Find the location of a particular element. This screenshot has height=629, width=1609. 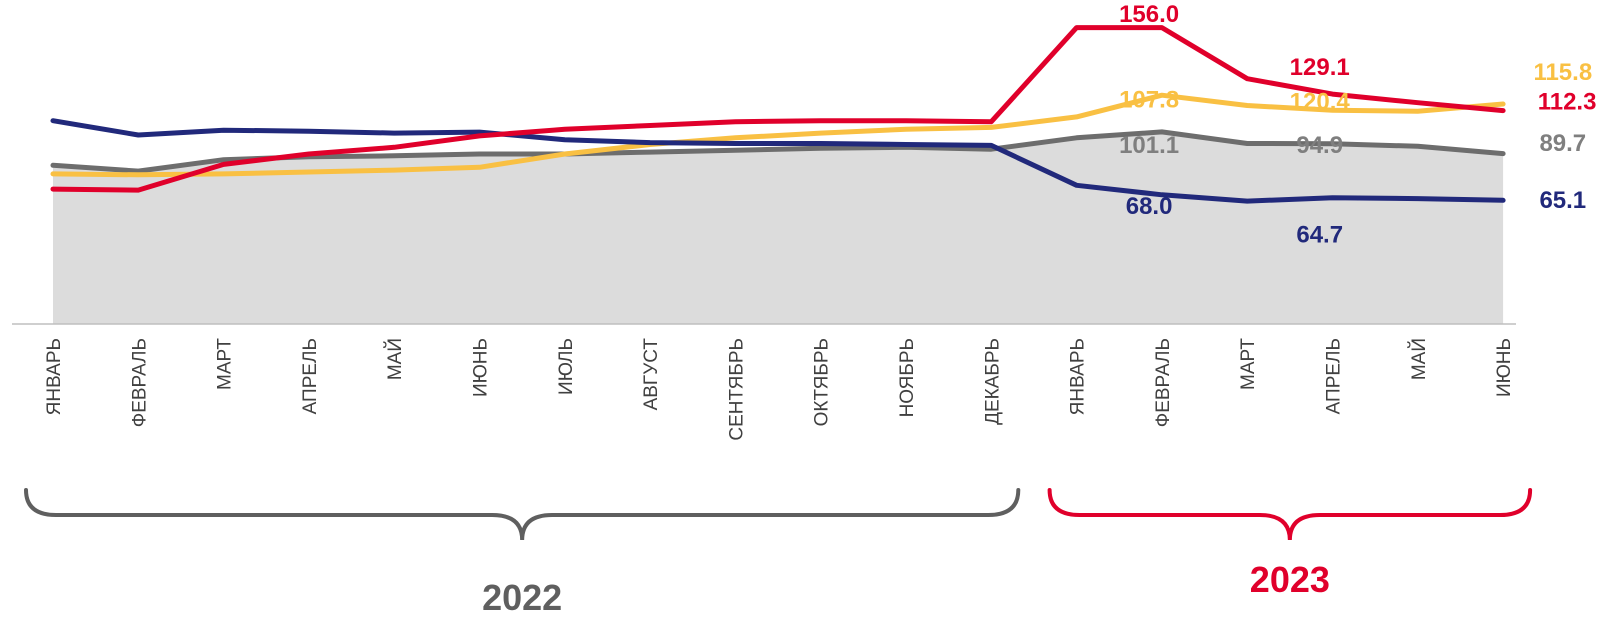

x-tick-label: ИЮЛЬ is located at coordinates (566, 366).